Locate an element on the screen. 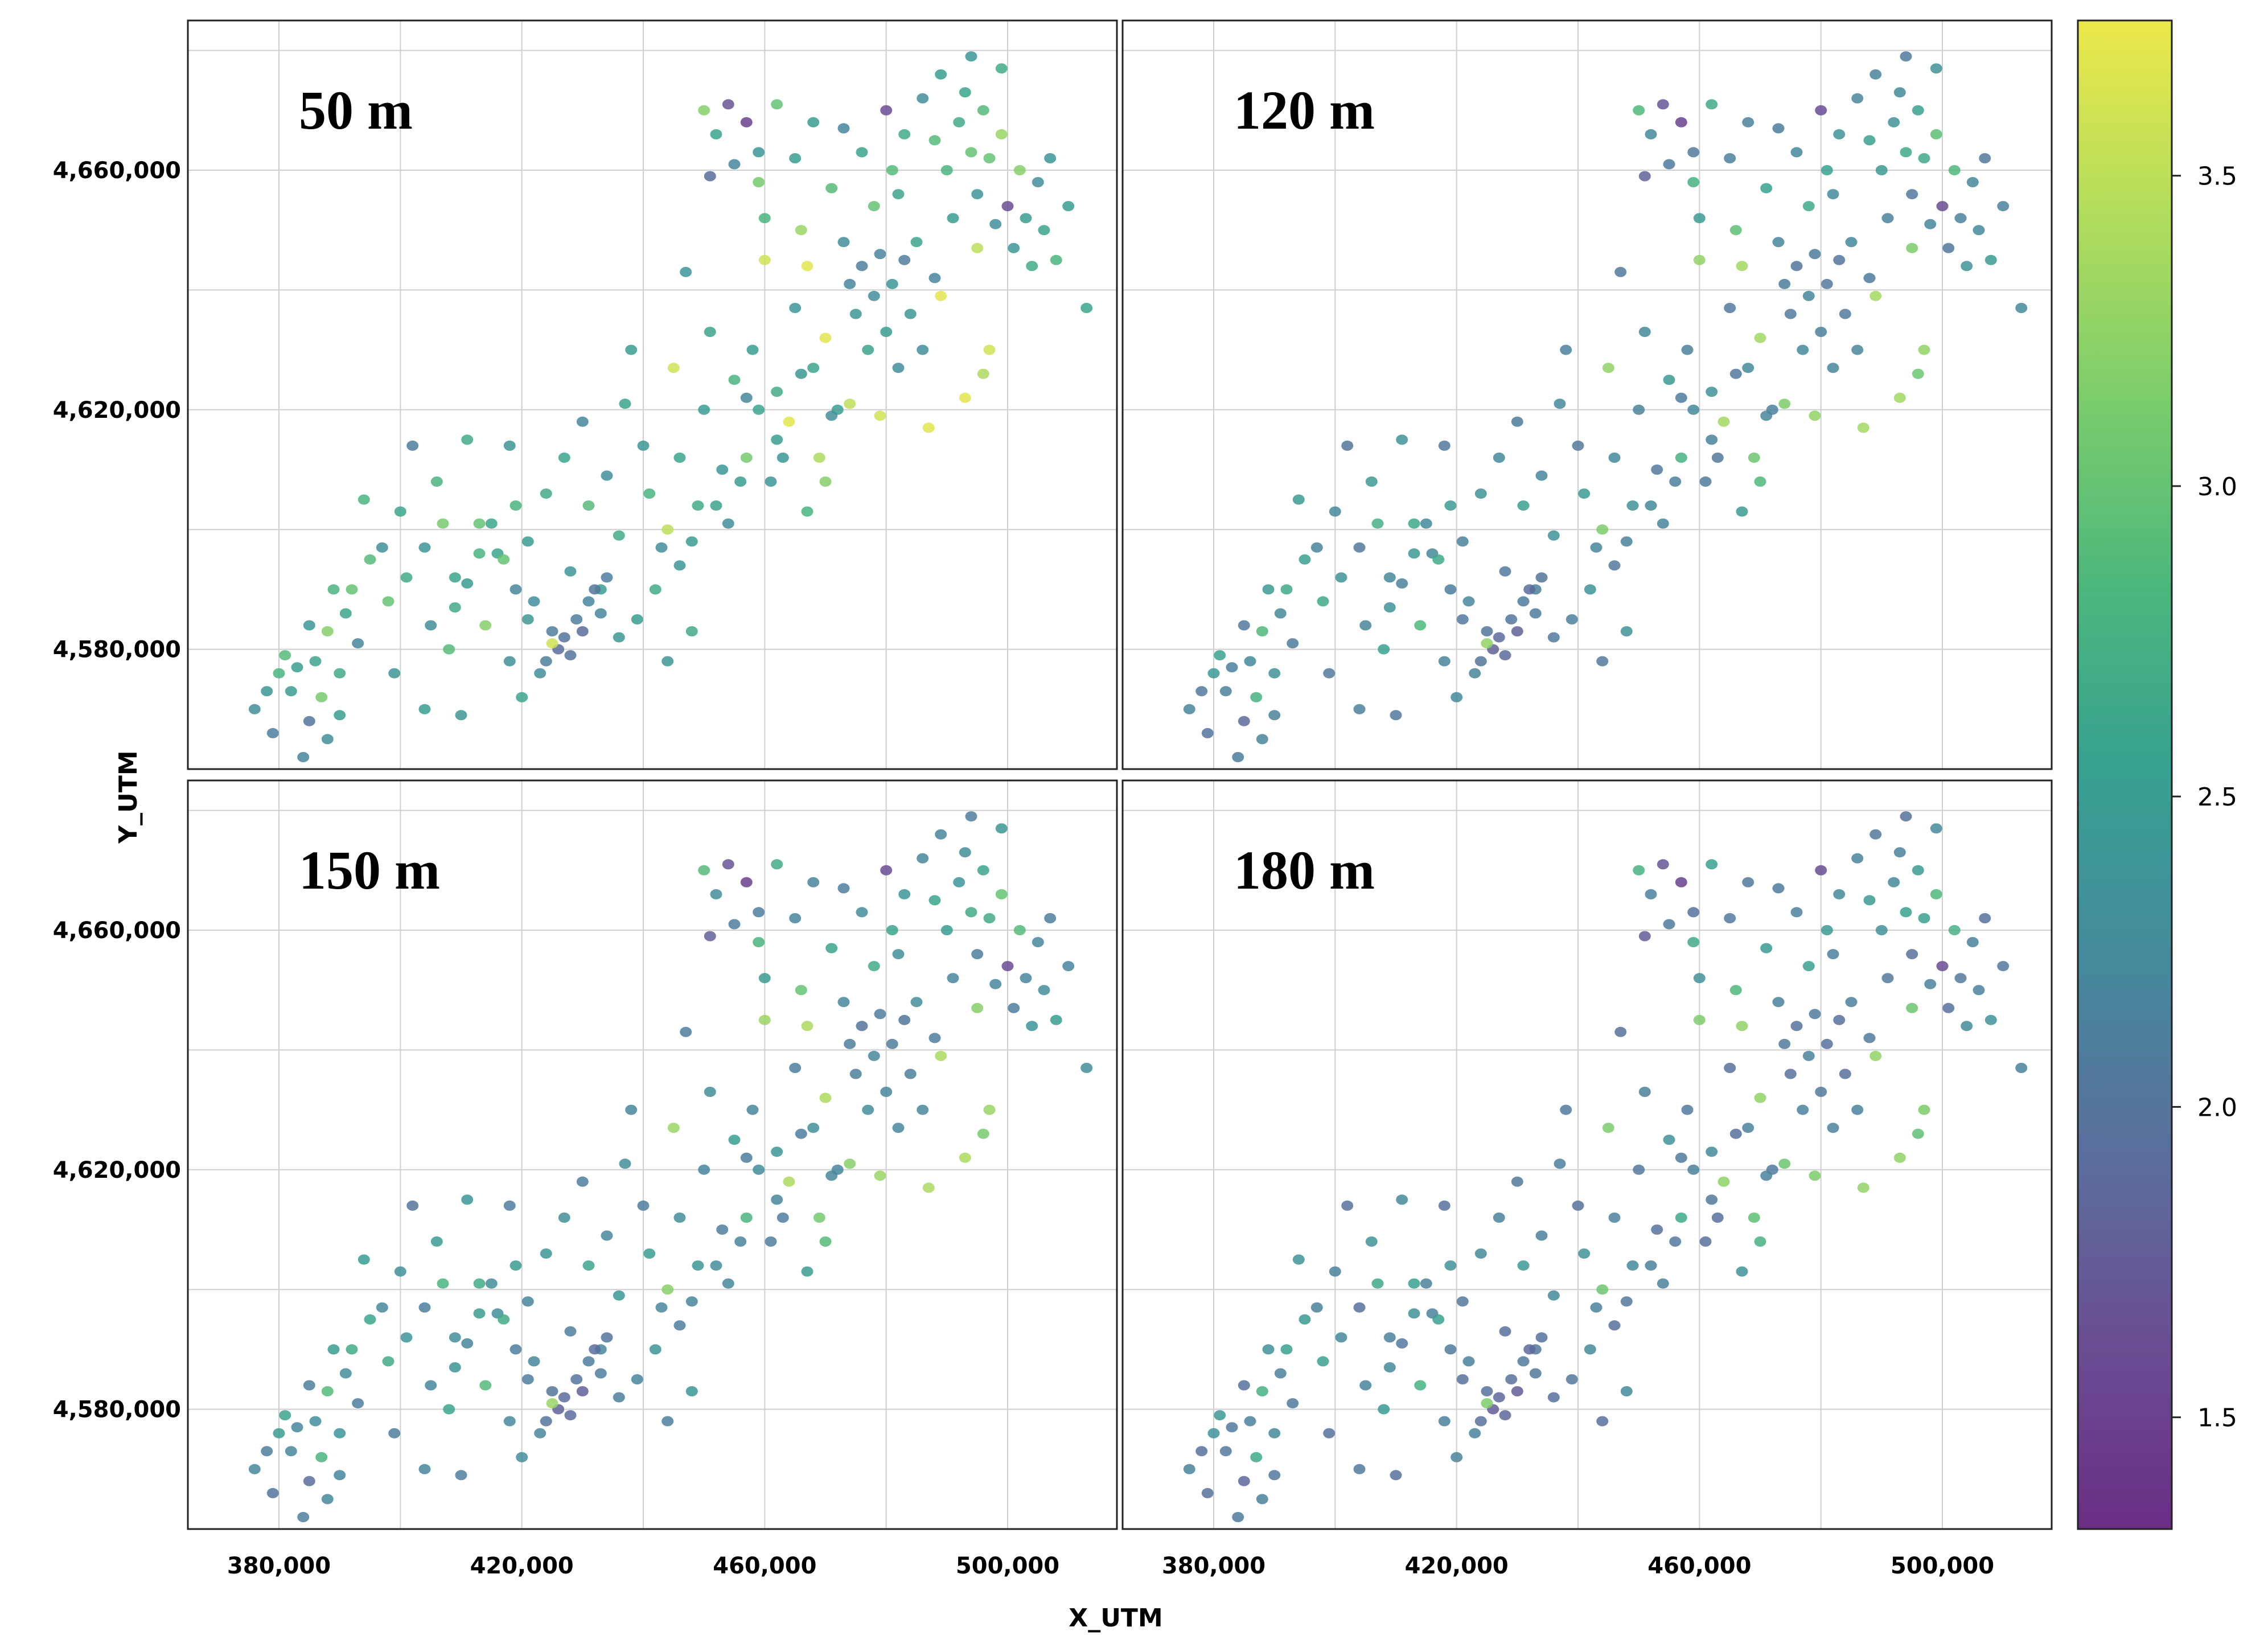  colorbar: 1.5 2.0 2.5 3.0 3.5 is located at coordinates (2157, 774).